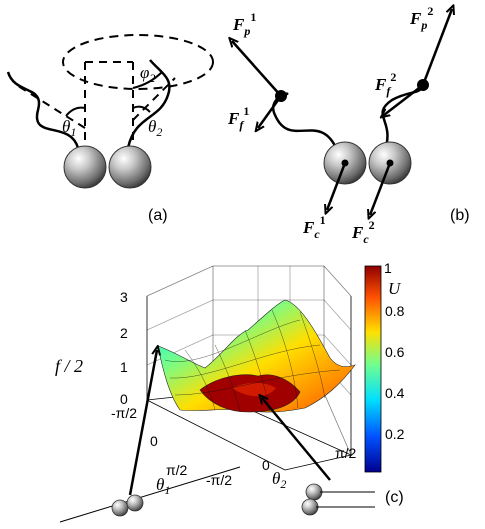 Image resolution: width=485 pixels, height=529 pixels. I want to click on force-p1-label: Fp1, so click(244, 24).